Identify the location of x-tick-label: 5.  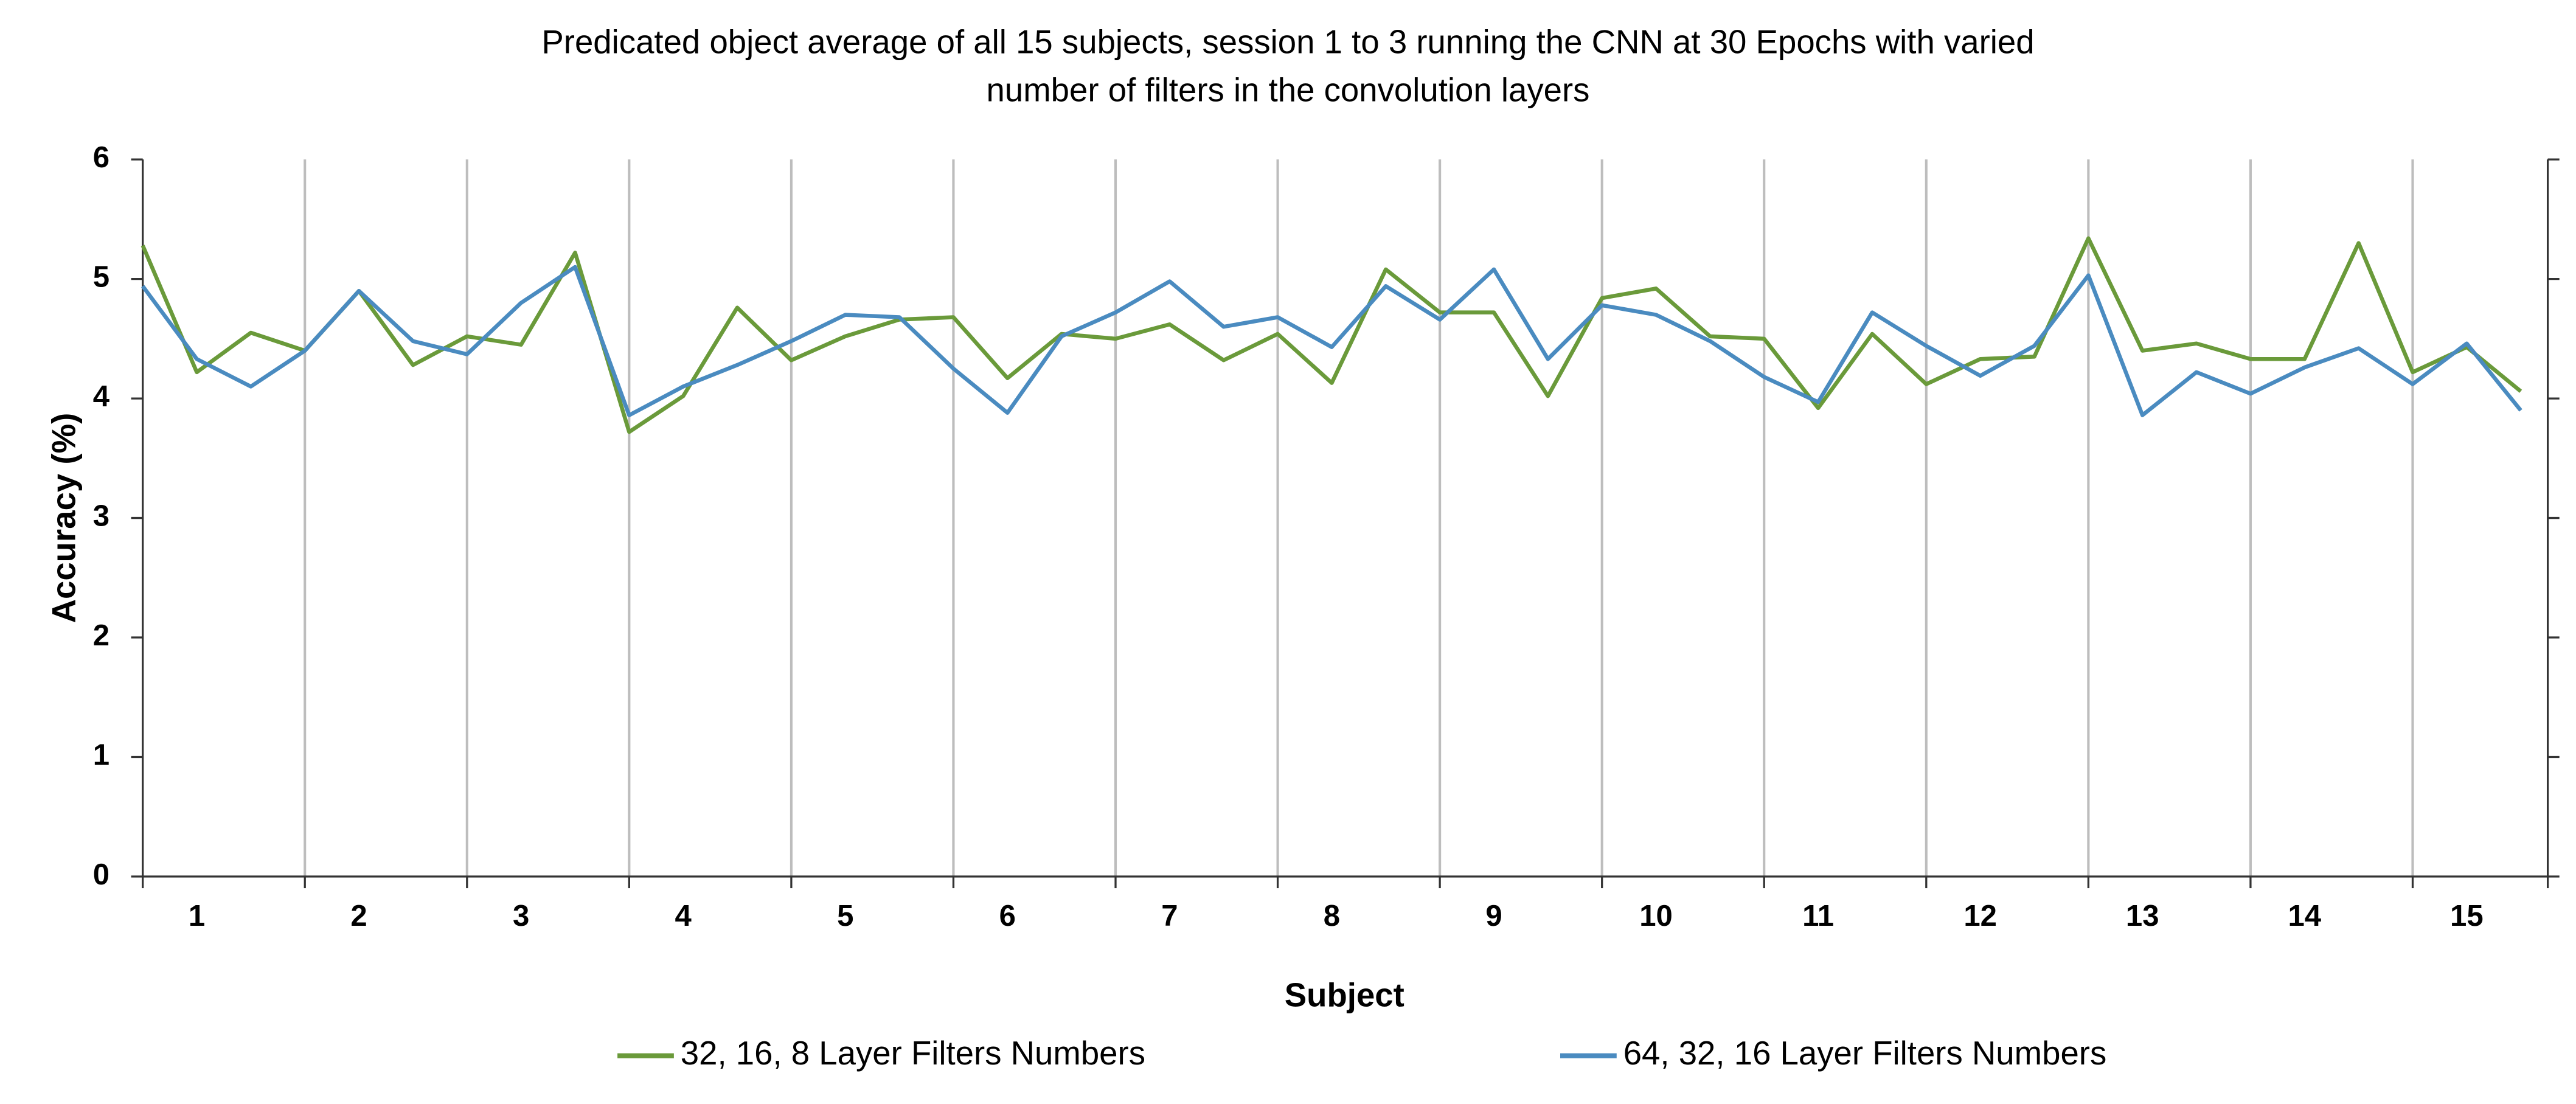
(845, 916).